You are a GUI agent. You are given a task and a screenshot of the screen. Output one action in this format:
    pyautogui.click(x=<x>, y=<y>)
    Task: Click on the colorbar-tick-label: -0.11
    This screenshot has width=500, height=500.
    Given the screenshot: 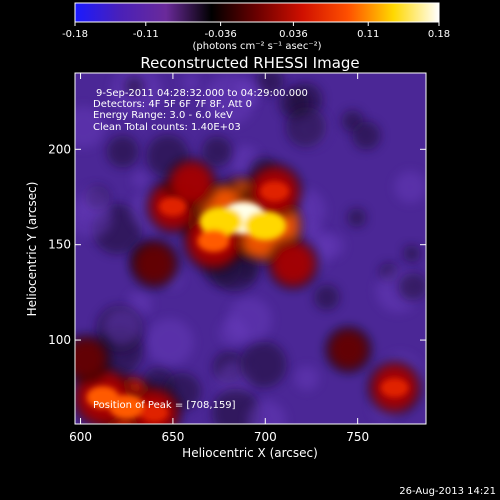 What is the action you would take?
    pyautogui.click(x=146, y=34)
    